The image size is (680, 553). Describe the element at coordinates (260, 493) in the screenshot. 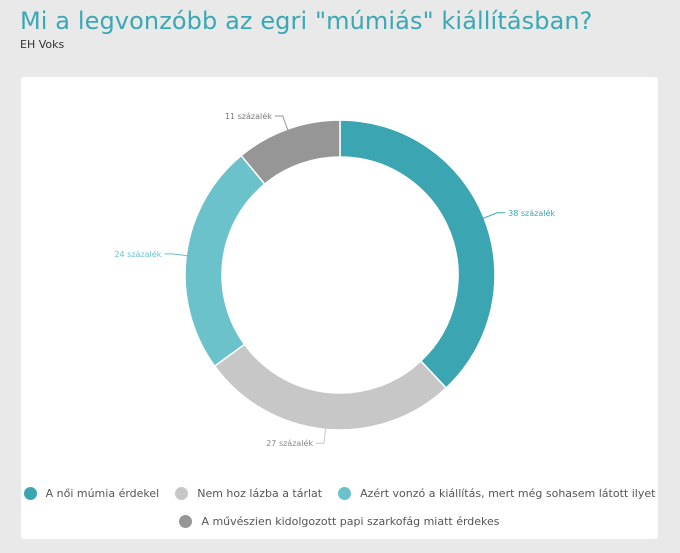

I see `legend-label: Nem hoz lázba a tárlat` at that location.